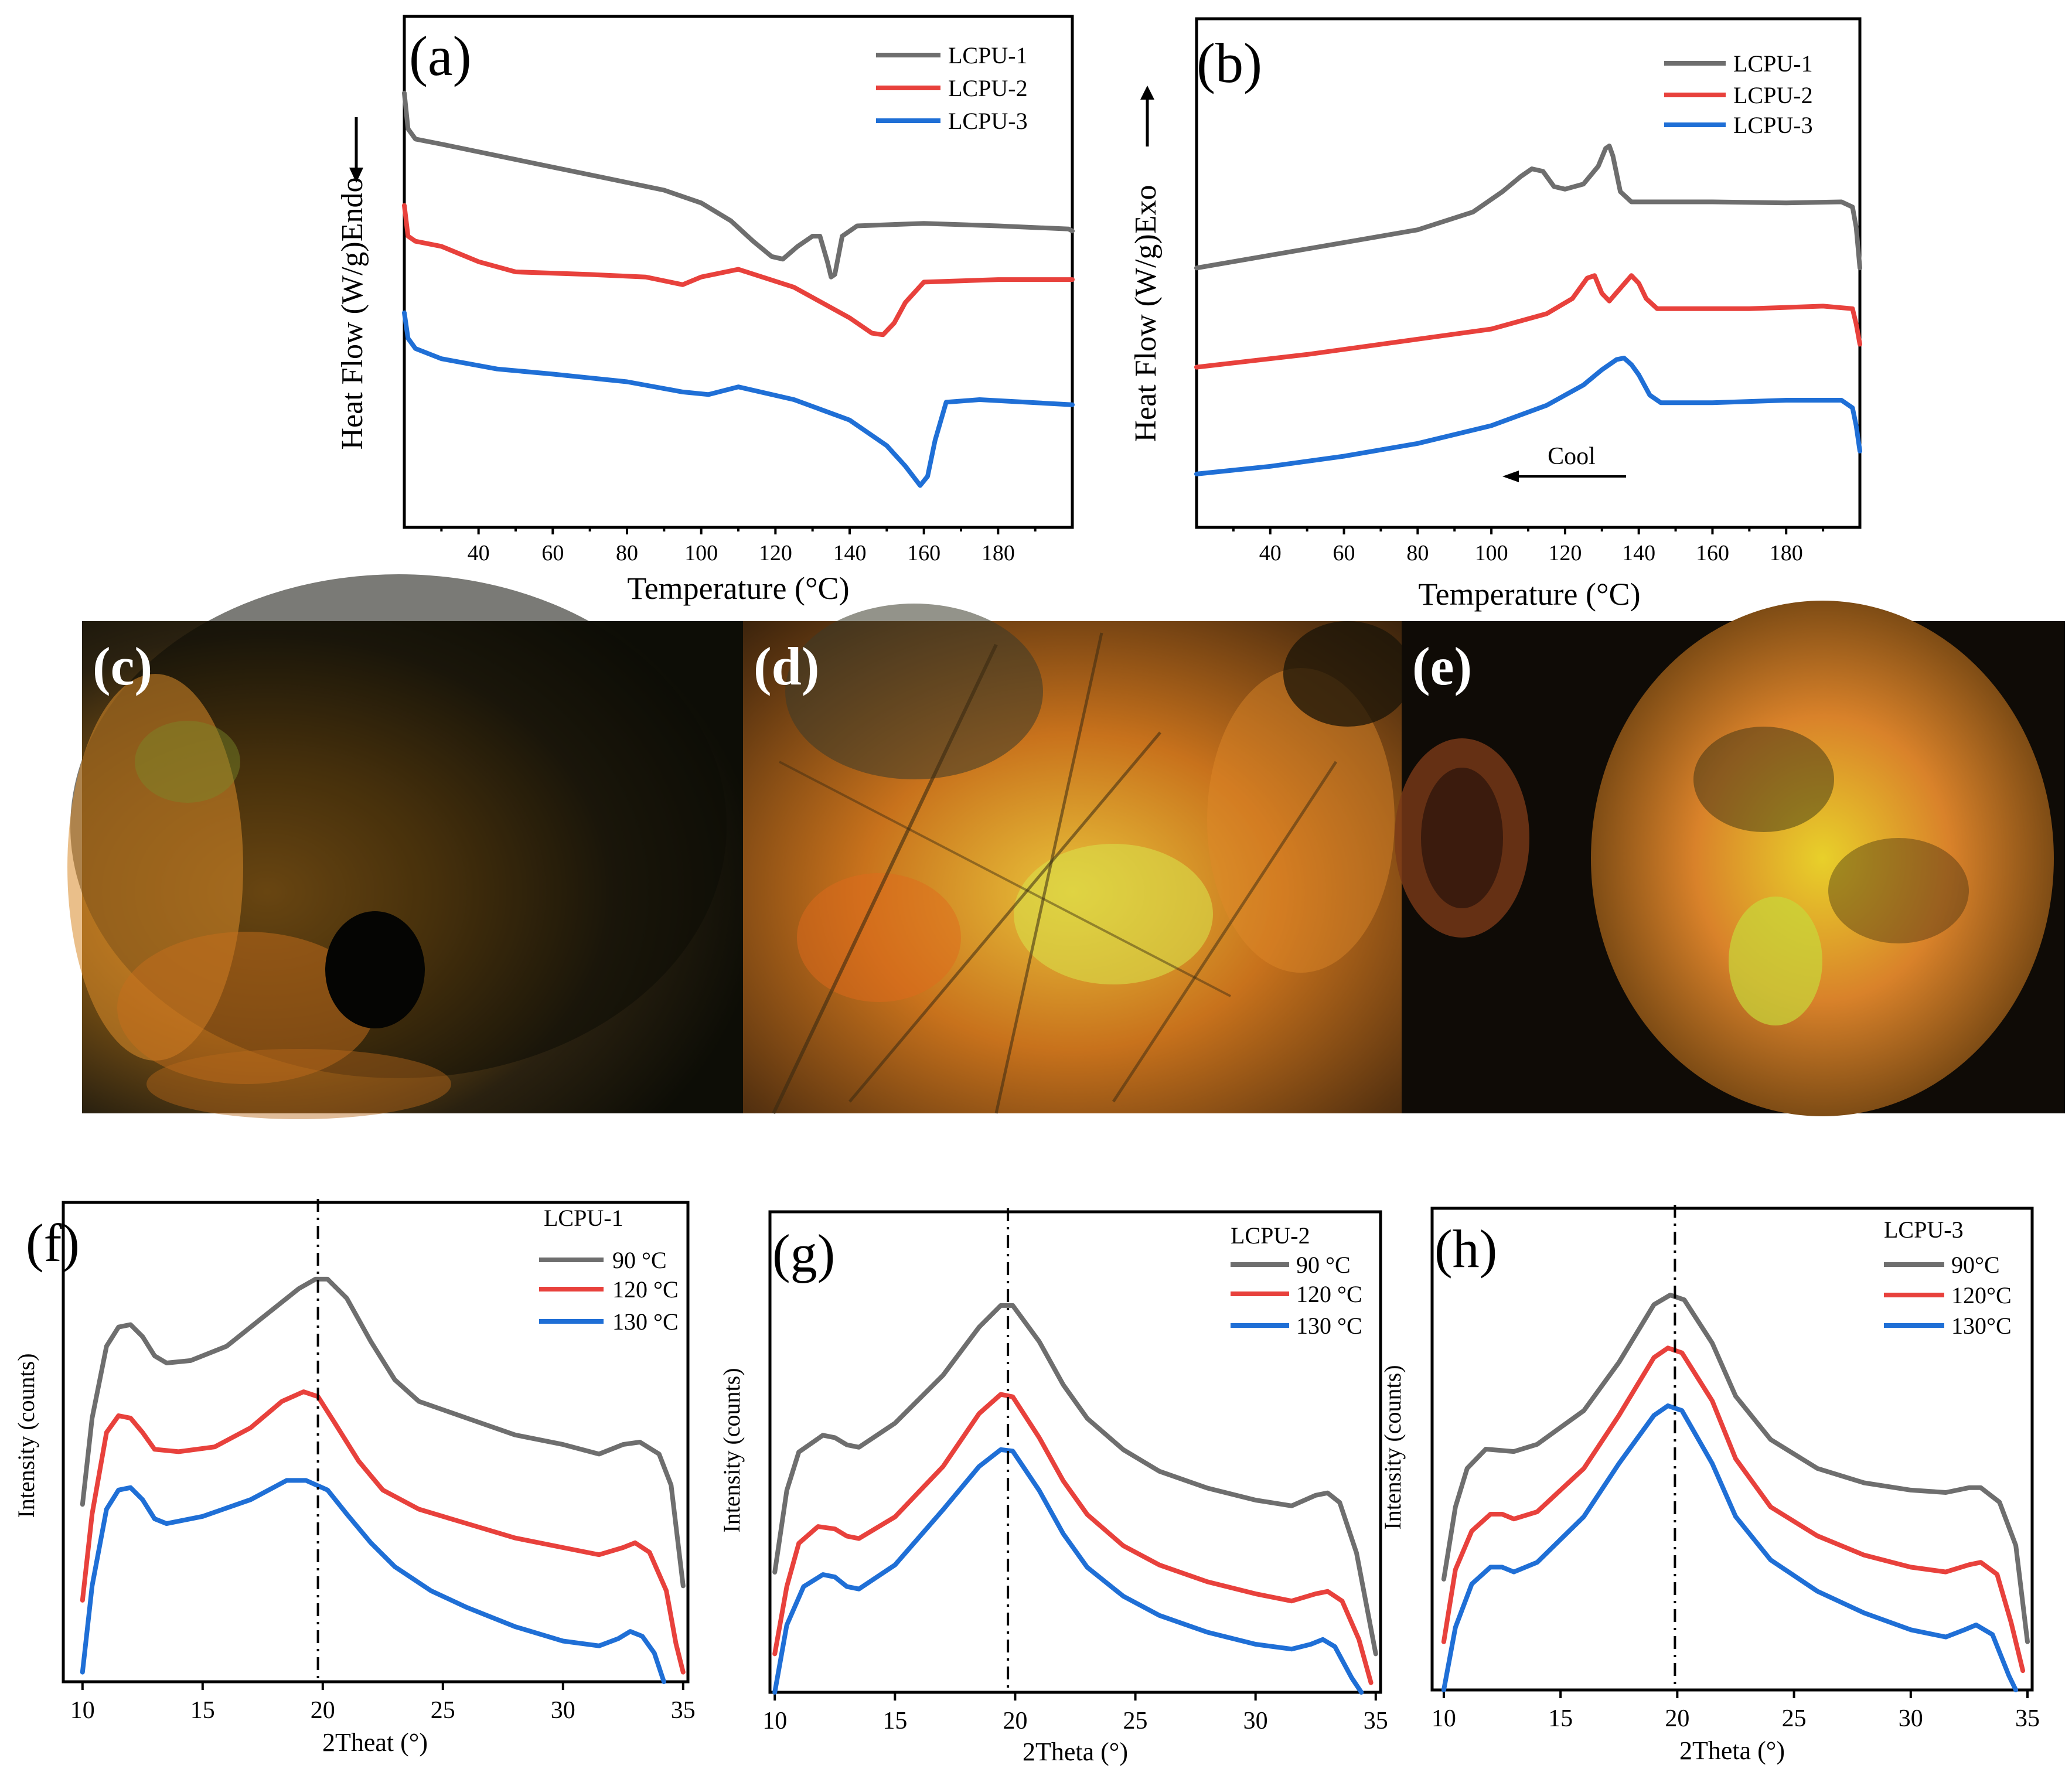 This screenshot has width=2072, height=1772. What do you see at coordinates (323, 1710) in the screenshot?
I see `panel-f-xtick-label-20: 20` at bounding box center [323, 1710].